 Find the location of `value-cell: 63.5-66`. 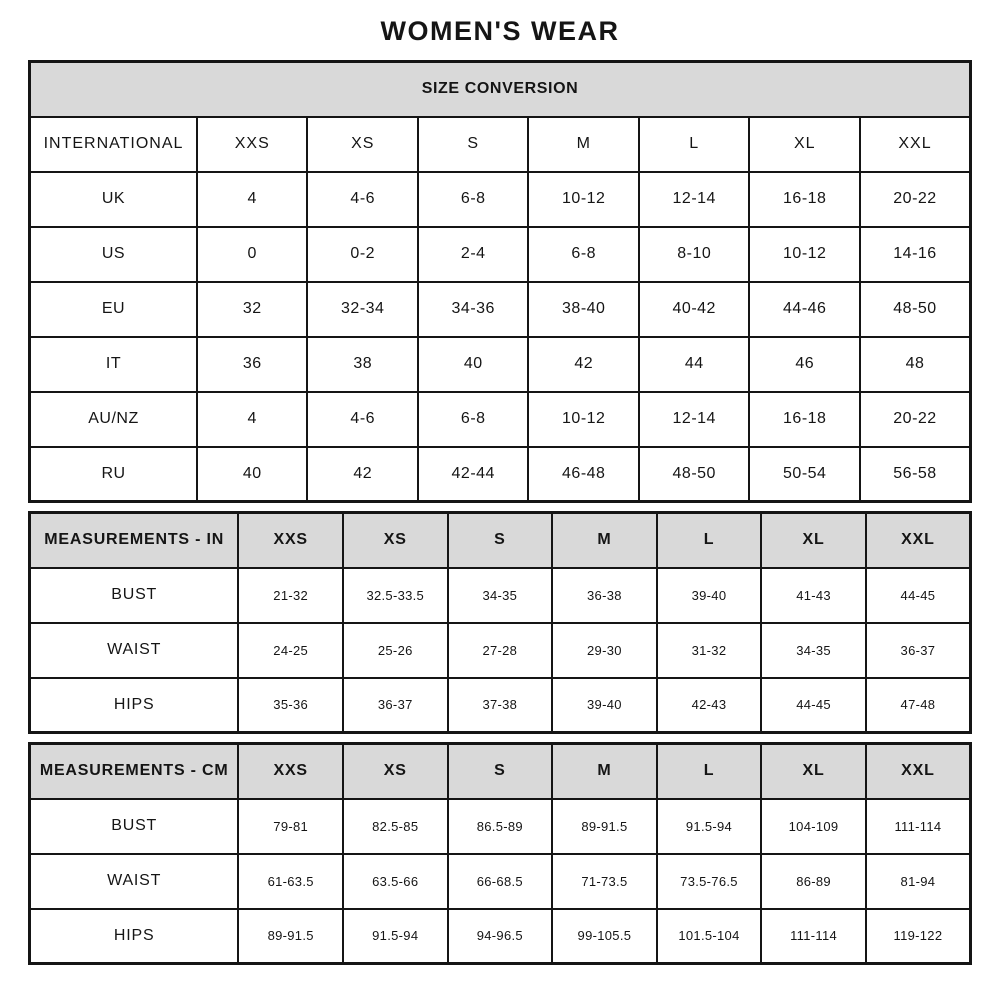

value-cell: 63.5-66 is located at coordinates (395, 881).